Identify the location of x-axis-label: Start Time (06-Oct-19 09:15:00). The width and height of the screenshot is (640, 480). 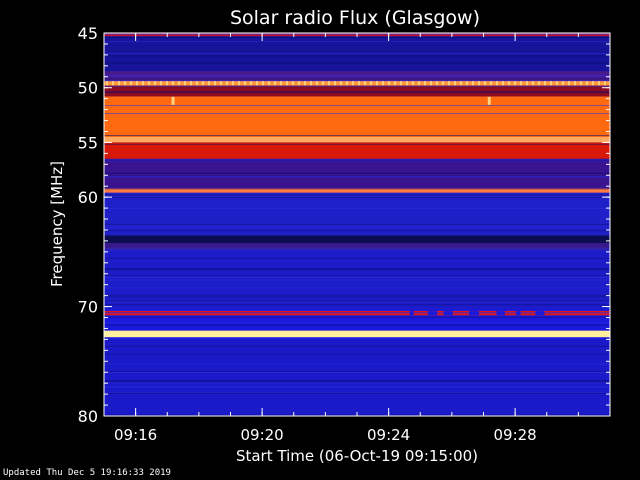
(357, 456).